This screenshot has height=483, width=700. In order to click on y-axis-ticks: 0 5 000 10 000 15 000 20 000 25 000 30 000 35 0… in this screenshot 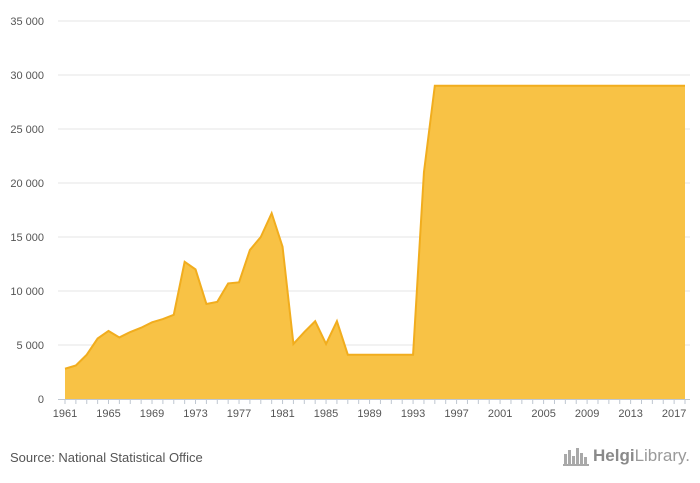, I will do `click(27, 211)`.